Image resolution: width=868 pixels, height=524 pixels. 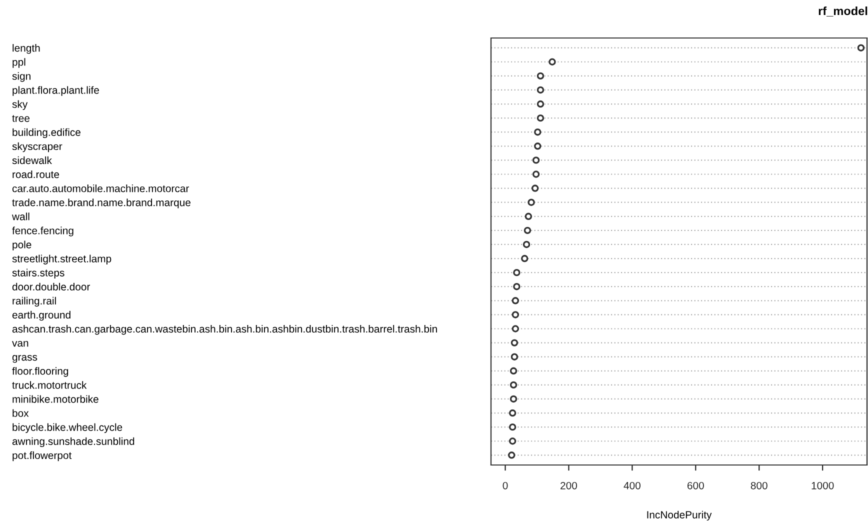 I want to click on y-tick-label: car.auto.automobile.machine.motorcar, so click(x=101, y=188).